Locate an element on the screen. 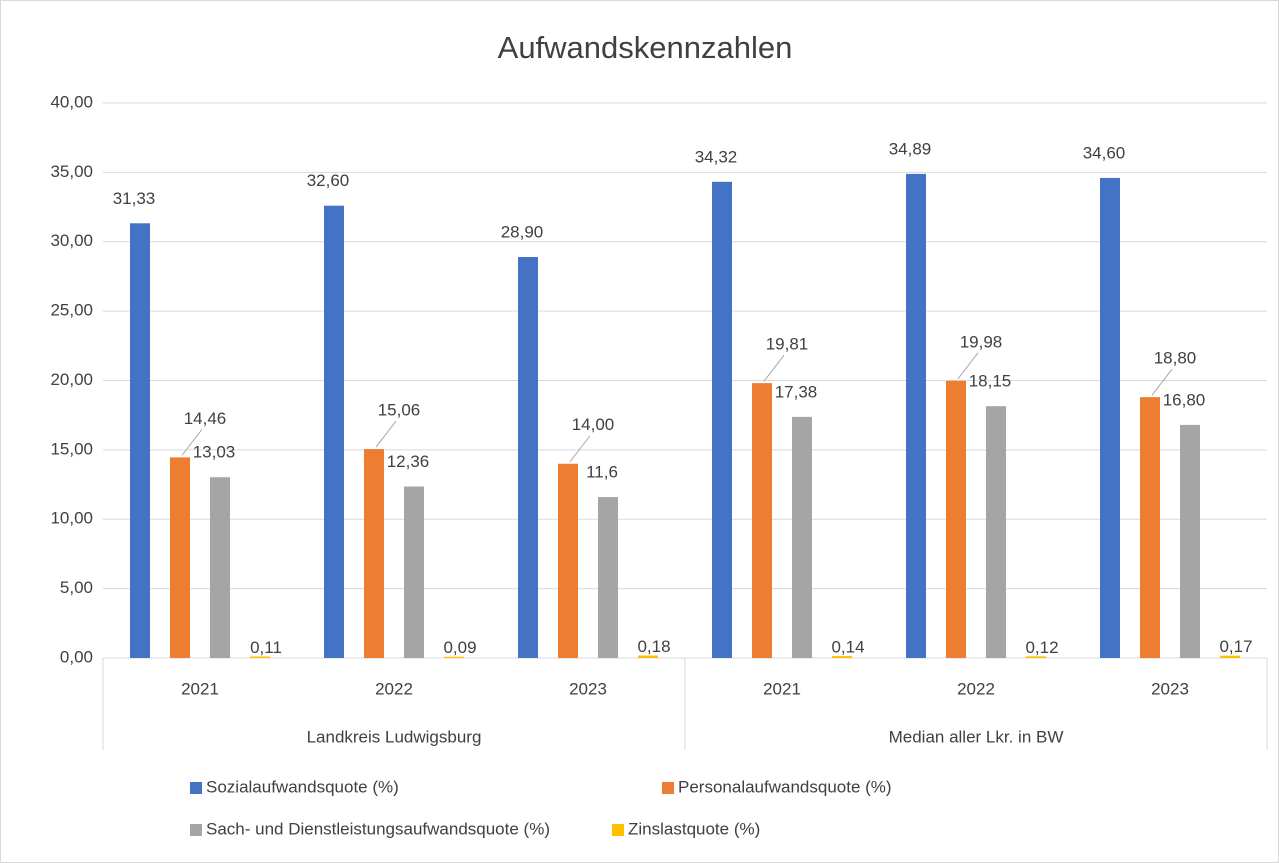  legend-label: Sozialaufwandsquote (%) is located at coordinates (302, 786).